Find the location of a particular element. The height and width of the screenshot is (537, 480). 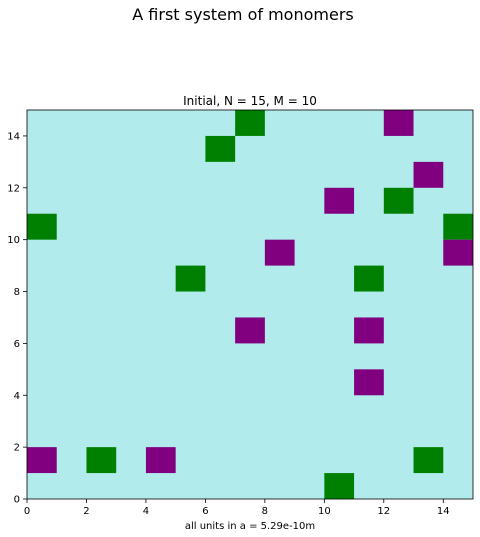

y-tick-label-6: 12 is located at coordinates (13, 188).